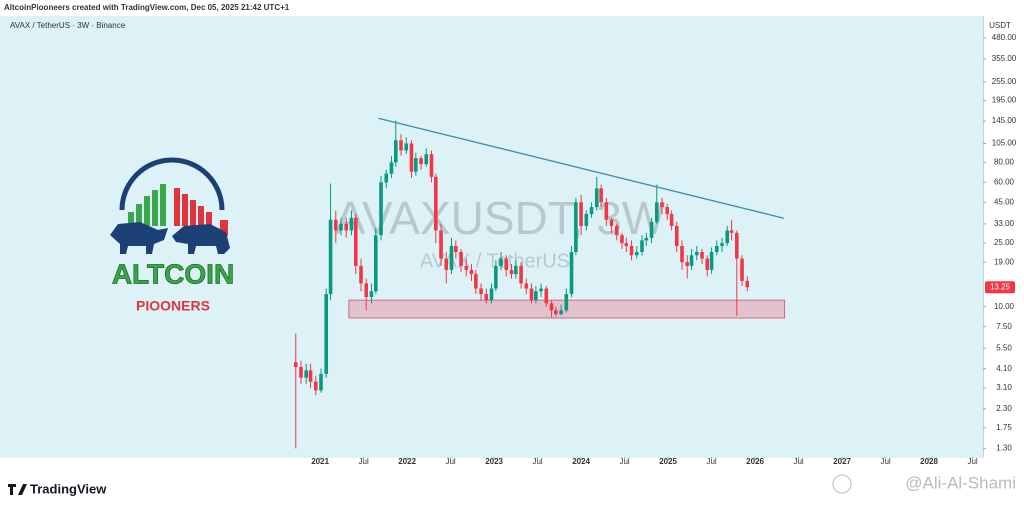 Image resolution: width=1024 pixels, height=513 pixels. I want to click on last-price-label: 13.25, so click(1000, 286).